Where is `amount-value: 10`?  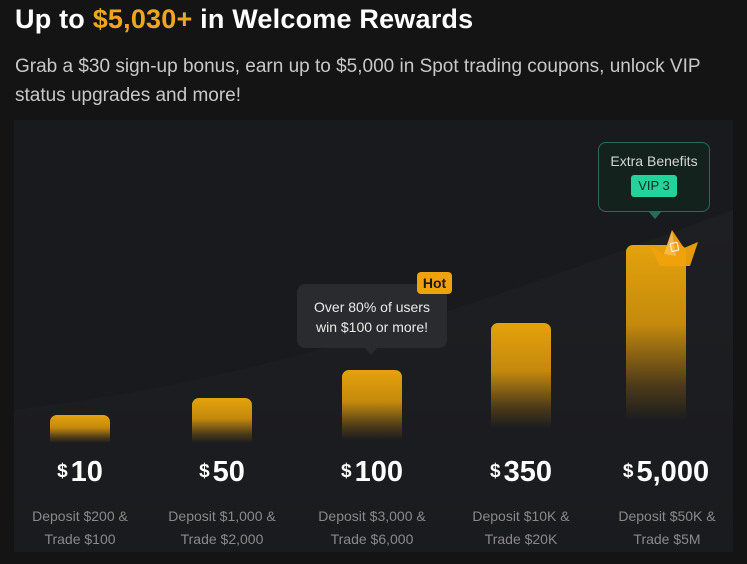 amount-value: 10 is located at coordinates (86, 472).